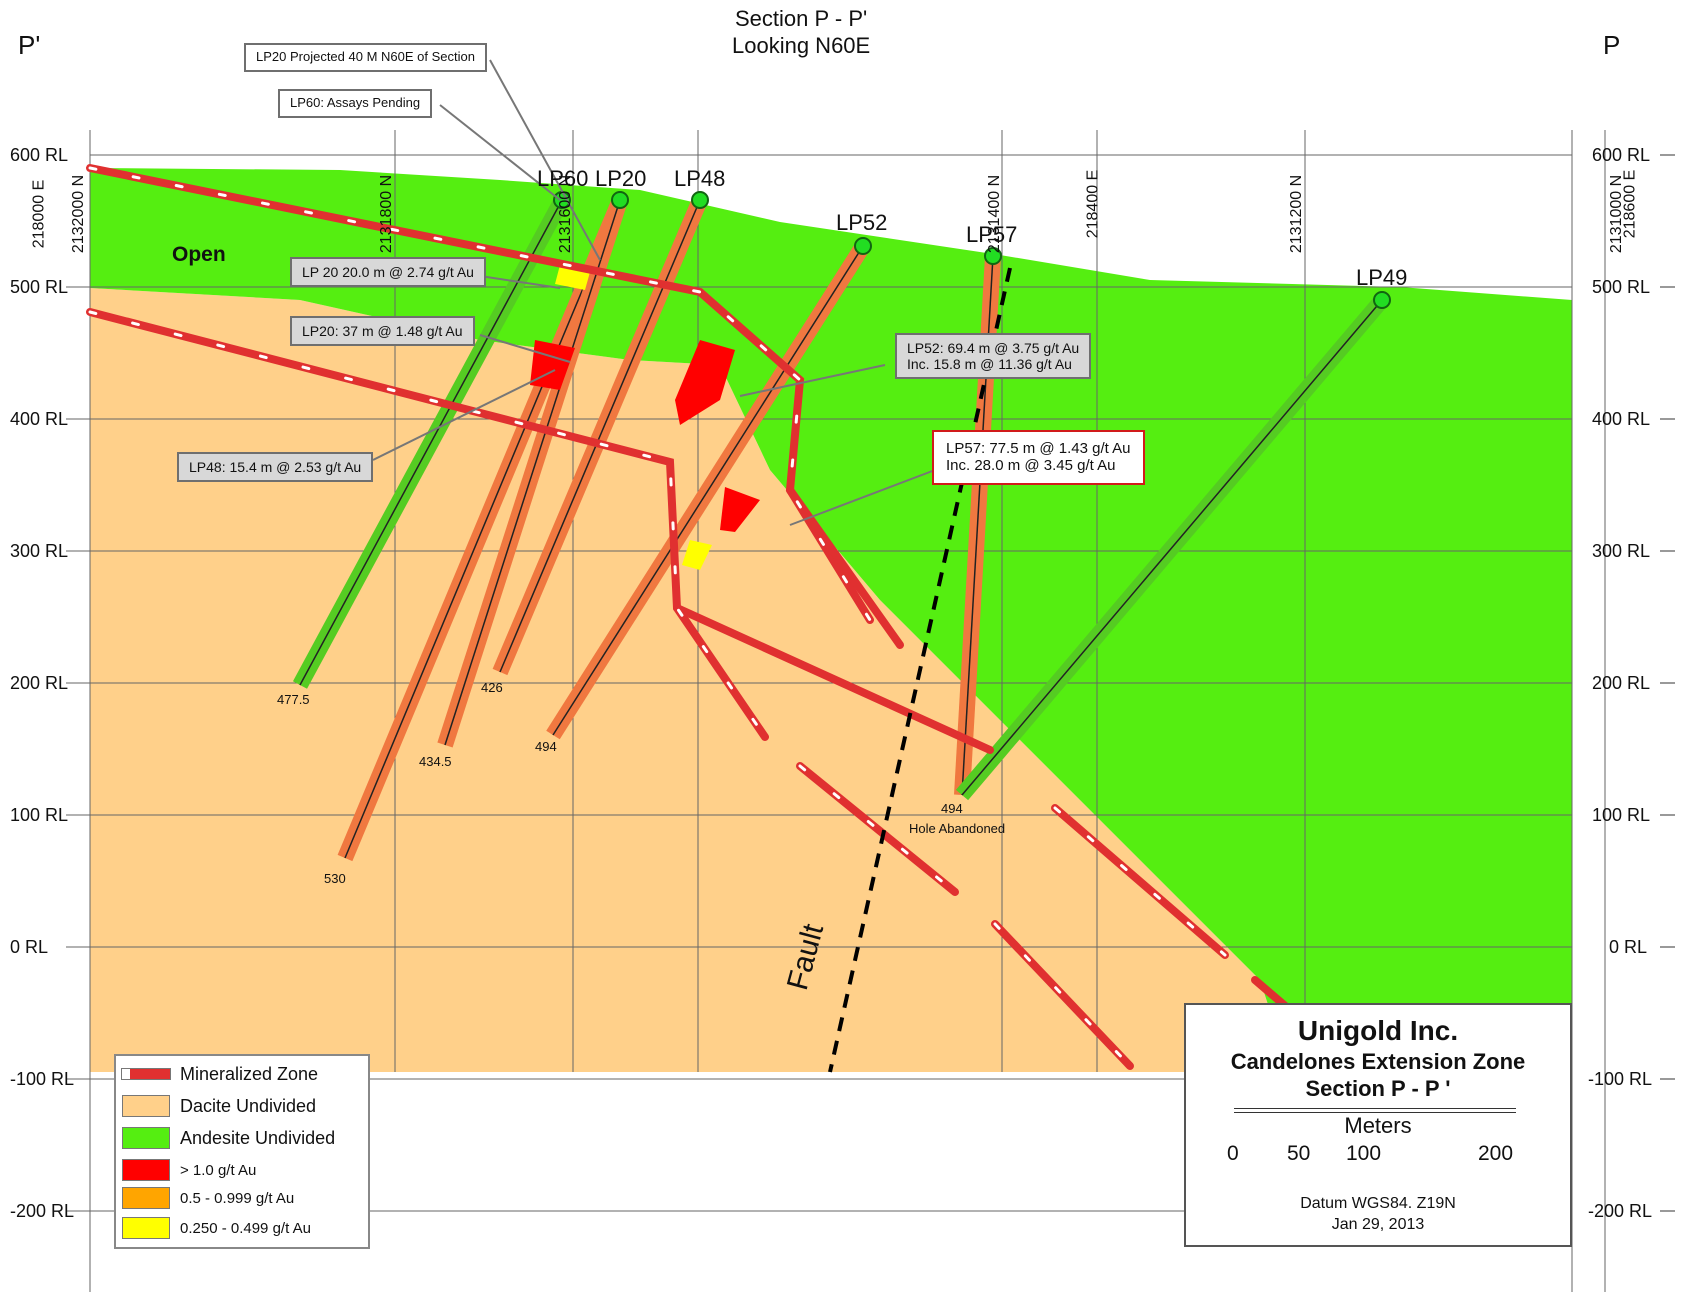 The image size is (1690, 1292). Describe the element at coordinates (1297, 214) in the screenshot. I see `grid-label-n1200: 2131200 N` at that location.